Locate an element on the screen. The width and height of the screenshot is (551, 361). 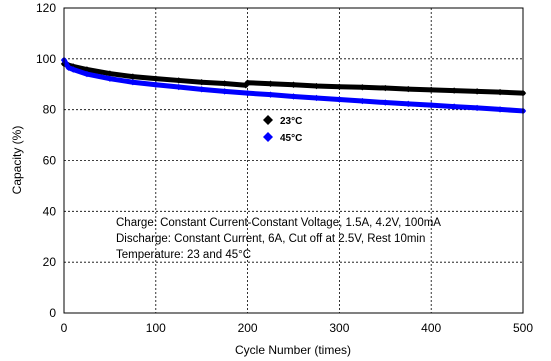
x-tick-label: 400 is located at coordinates (431, 328).